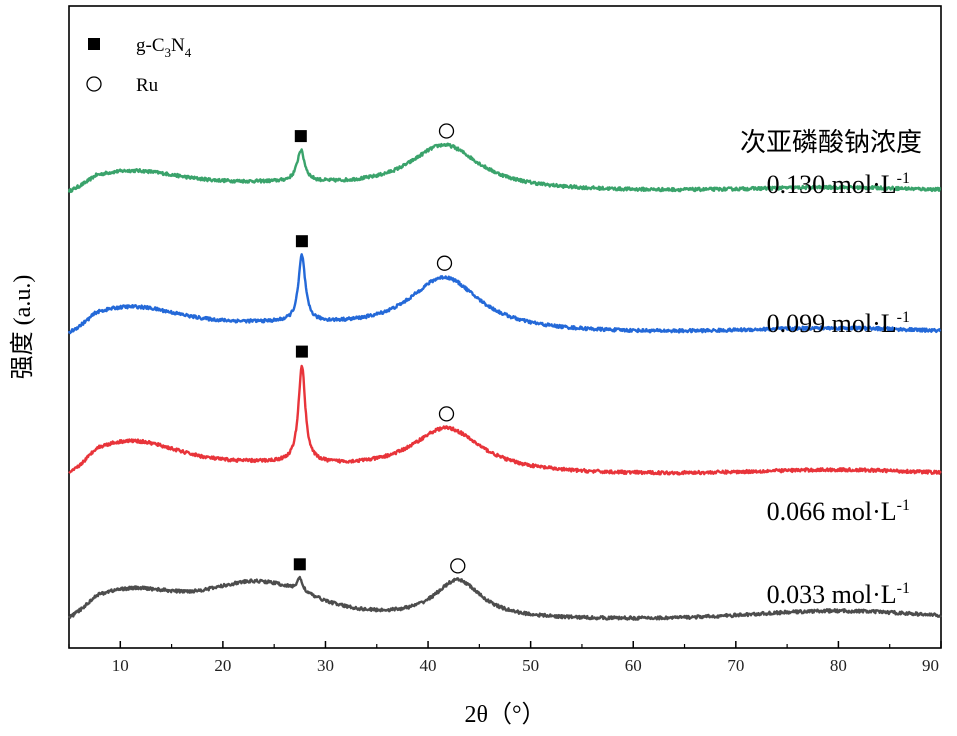 This screenshot has width=957, height=736. I want to click on x-axis-title: 2θ（°）, so click(504, 715).